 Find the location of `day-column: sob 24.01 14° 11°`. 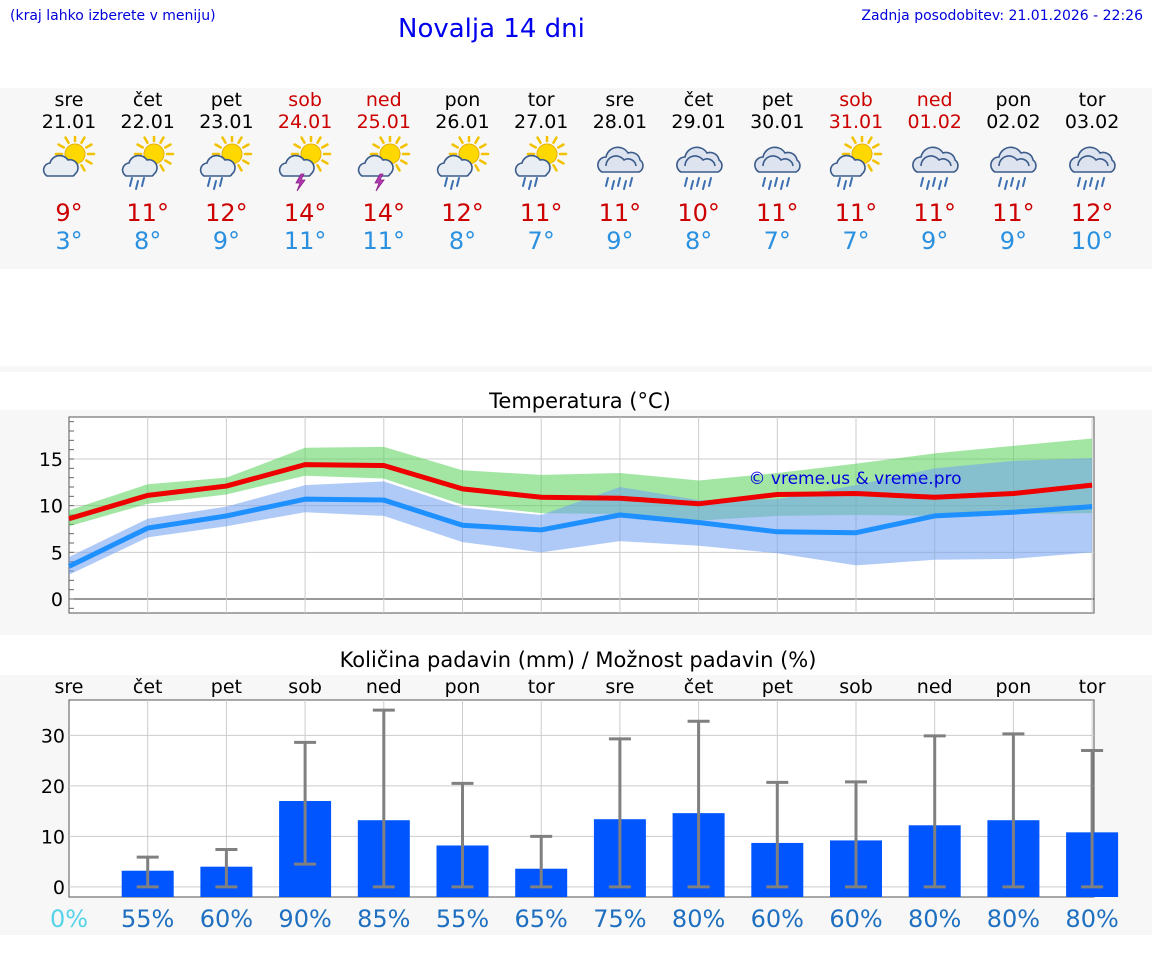

day-column: sob 24.01 14° 11° is located at coordinates (305, 171).